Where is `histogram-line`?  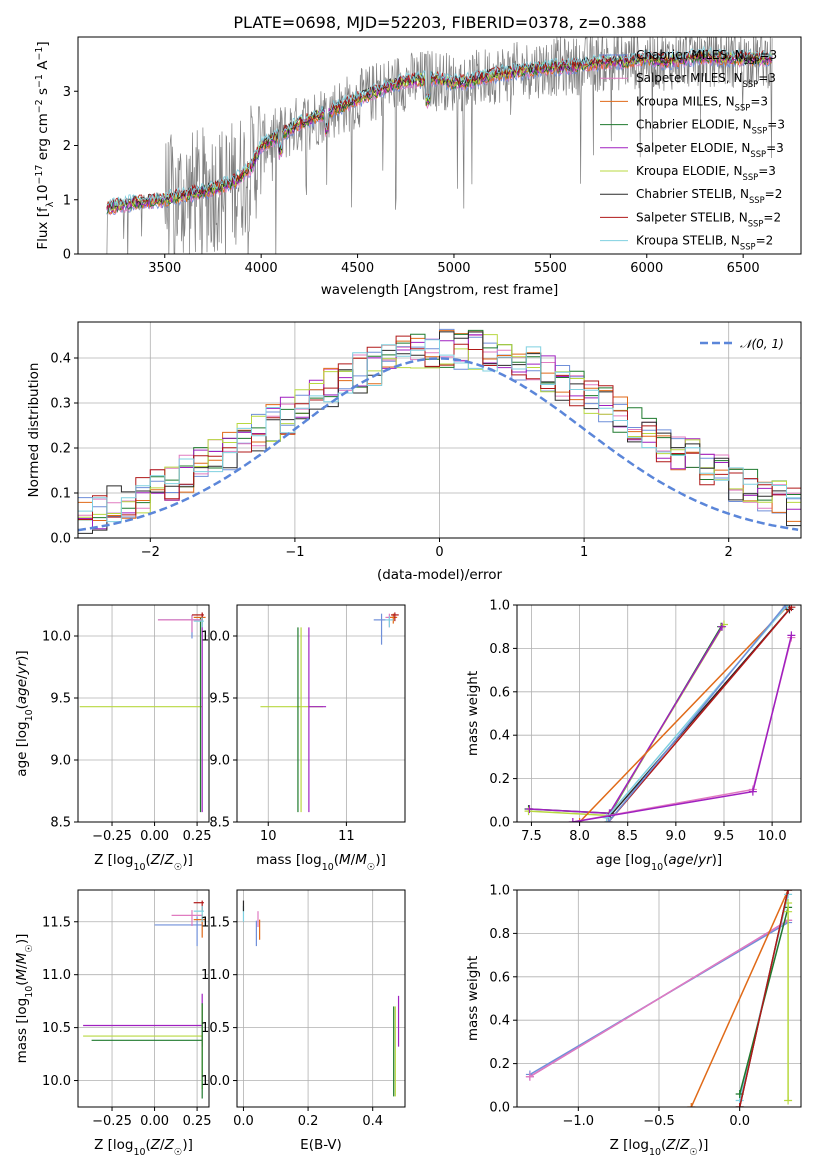 histogram-line is located at coordinates (439, 427).